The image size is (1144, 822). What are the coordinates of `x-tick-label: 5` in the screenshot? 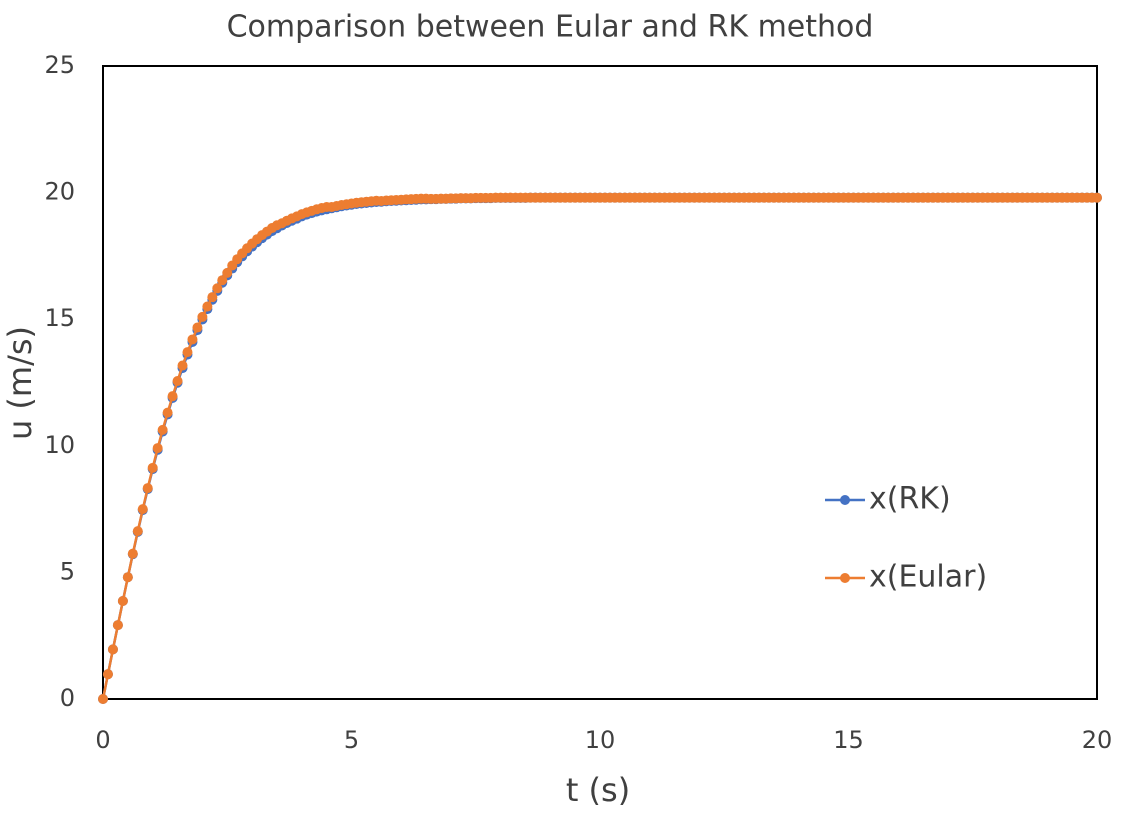 It's located at (351, 740).